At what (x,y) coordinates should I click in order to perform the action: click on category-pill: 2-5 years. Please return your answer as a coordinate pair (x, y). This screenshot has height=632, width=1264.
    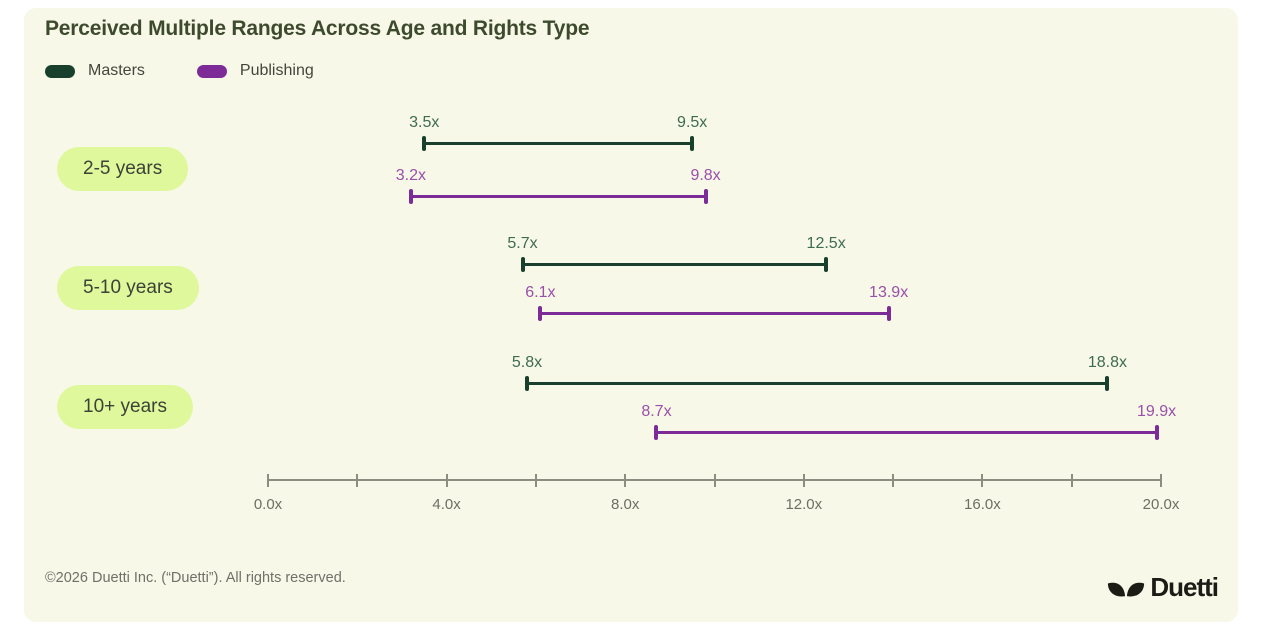
    Looking at the image, I should click on (123, 169).